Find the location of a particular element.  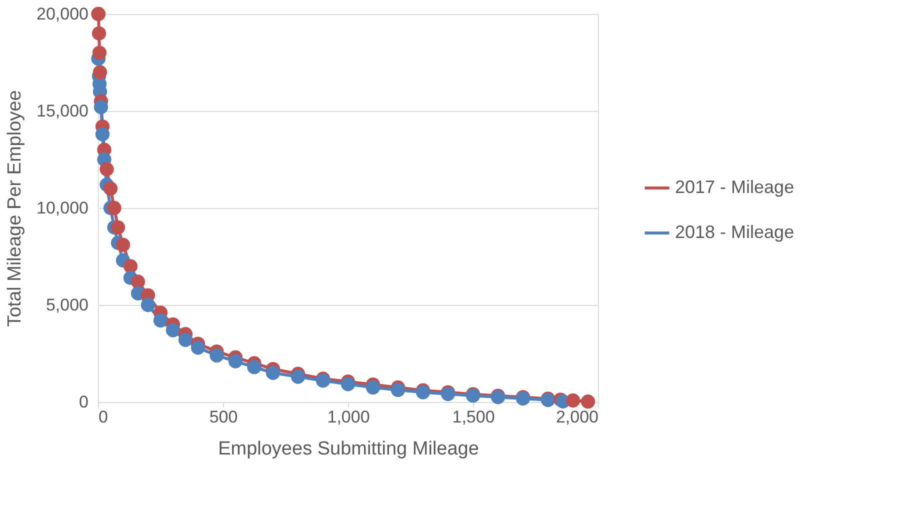

x-tick-label: 0 is located at coordinates (103, 417).